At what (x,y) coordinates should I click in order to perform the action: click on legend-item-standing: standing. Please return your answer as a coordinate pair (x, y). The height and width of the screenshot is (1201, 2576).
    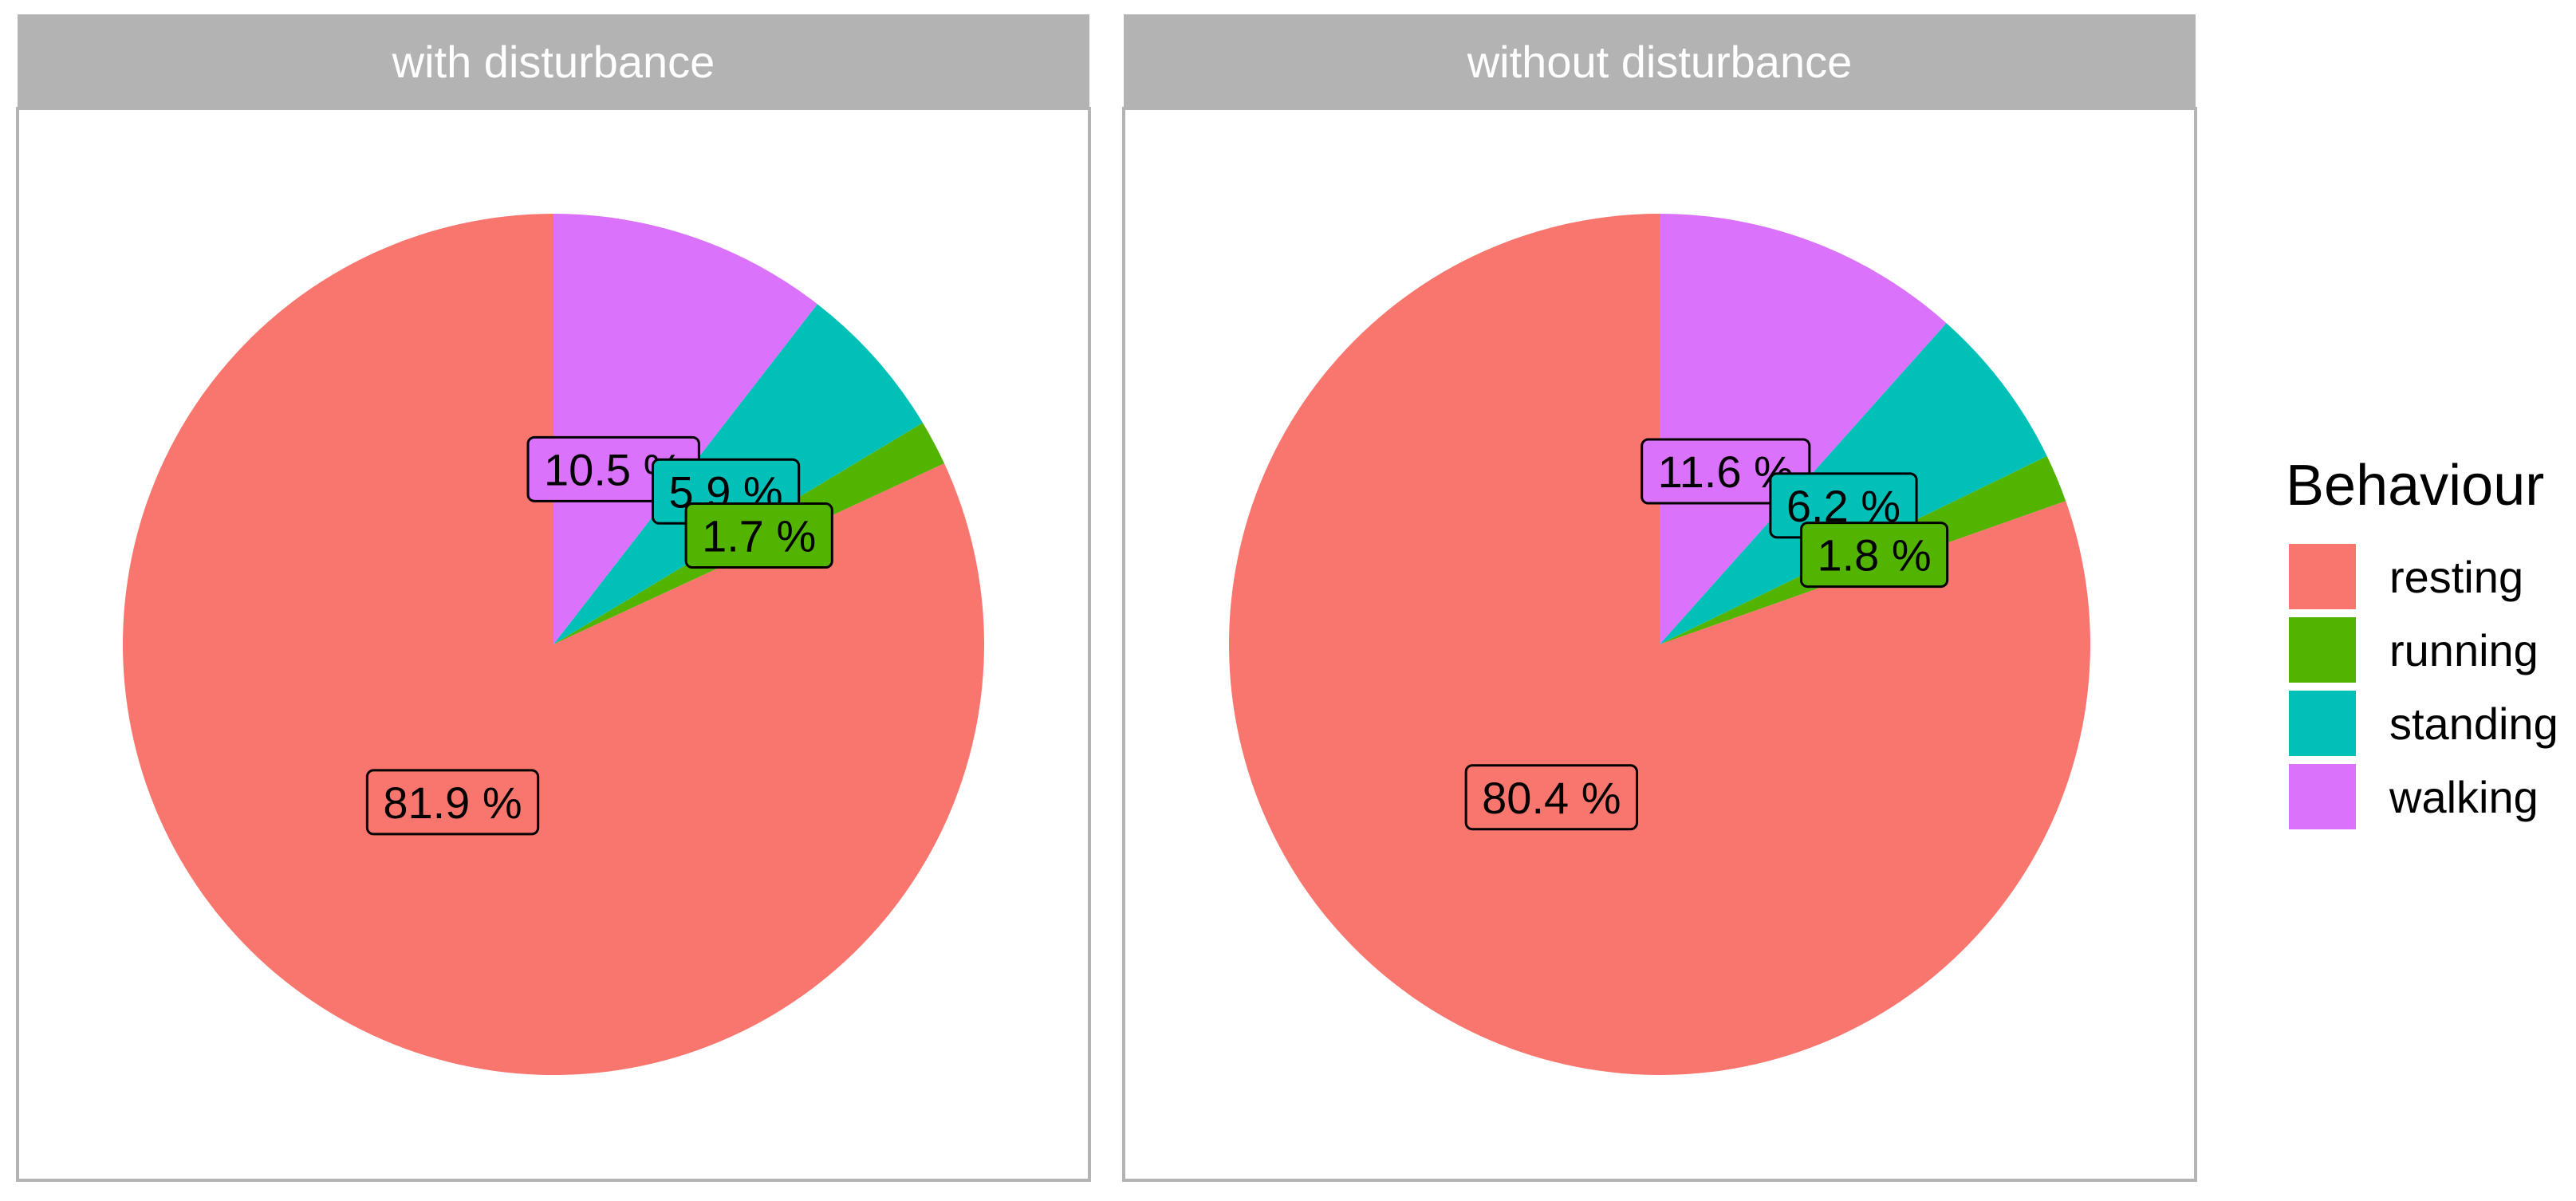
    Looking at the image, I should click on (2423, 723).